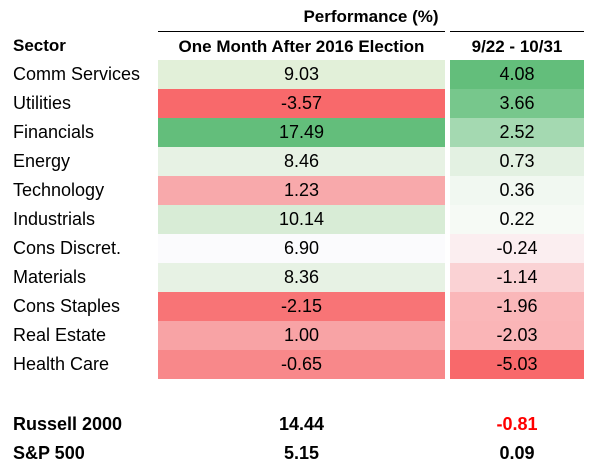  I want to click on summary-row: S&P 500 5.15 0.09, so click(307, 453).